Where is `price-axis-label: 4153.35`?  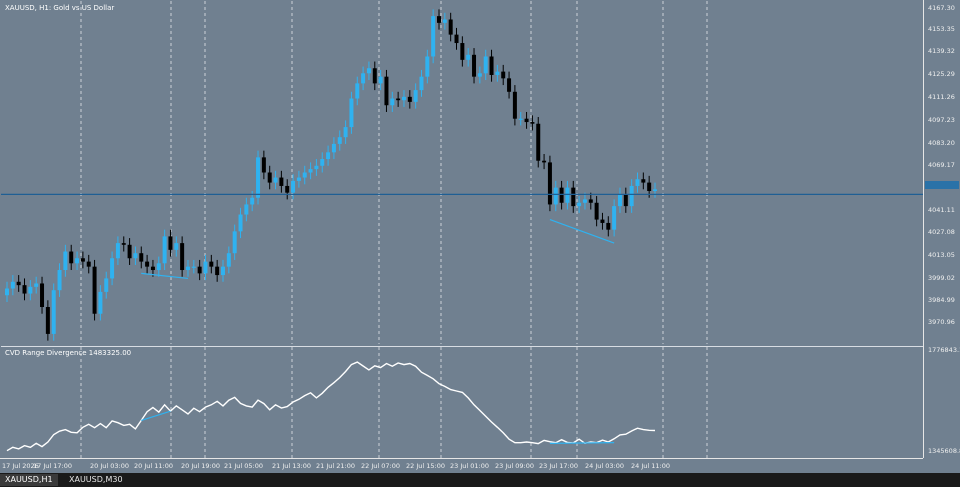 price-axis-label: 4153.35 is located at coordinates (941, 29).